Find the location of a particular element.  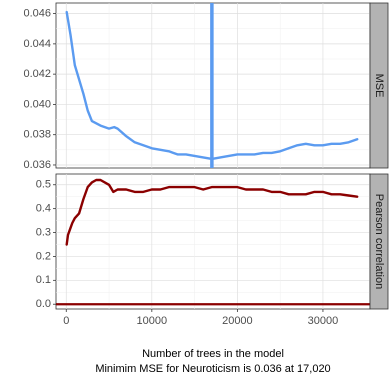

y-tick-label: 0.042 is located at coordinates (37, 74).